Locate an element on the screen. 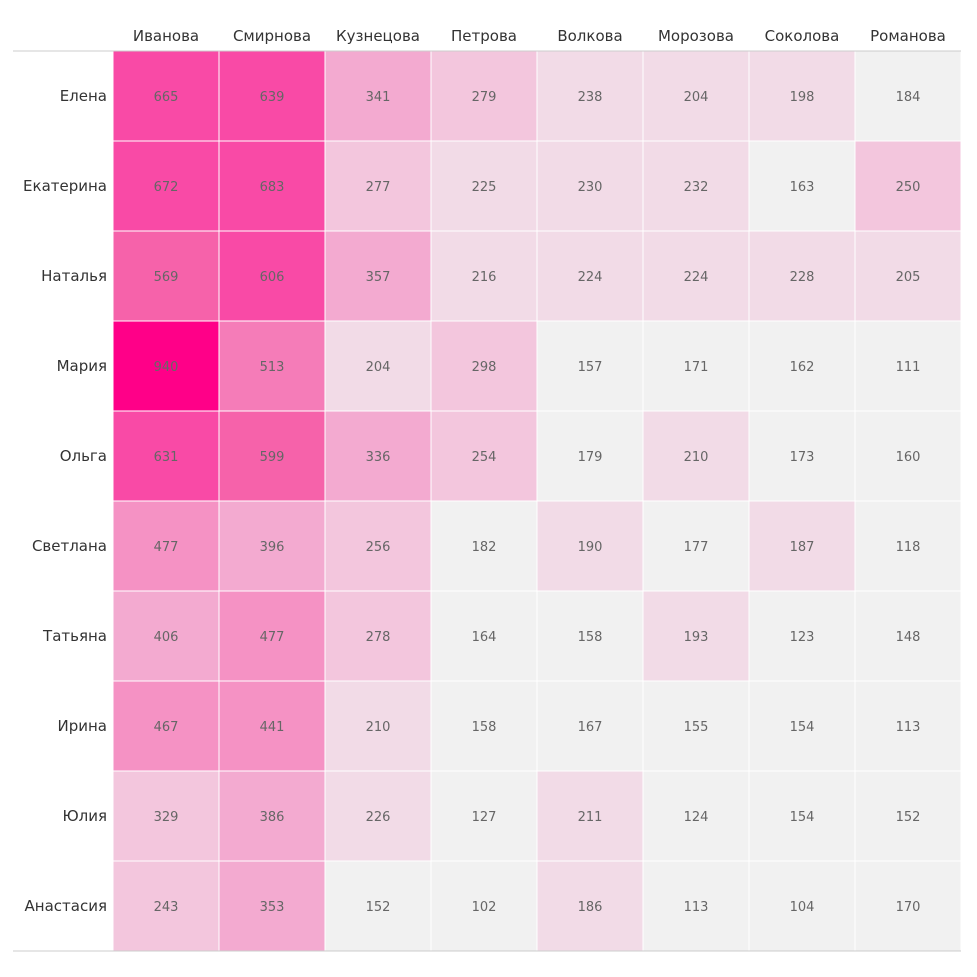 This screenshot has width=977, height=977. cell-value-label: 148 is located at coordinates (908, 637).